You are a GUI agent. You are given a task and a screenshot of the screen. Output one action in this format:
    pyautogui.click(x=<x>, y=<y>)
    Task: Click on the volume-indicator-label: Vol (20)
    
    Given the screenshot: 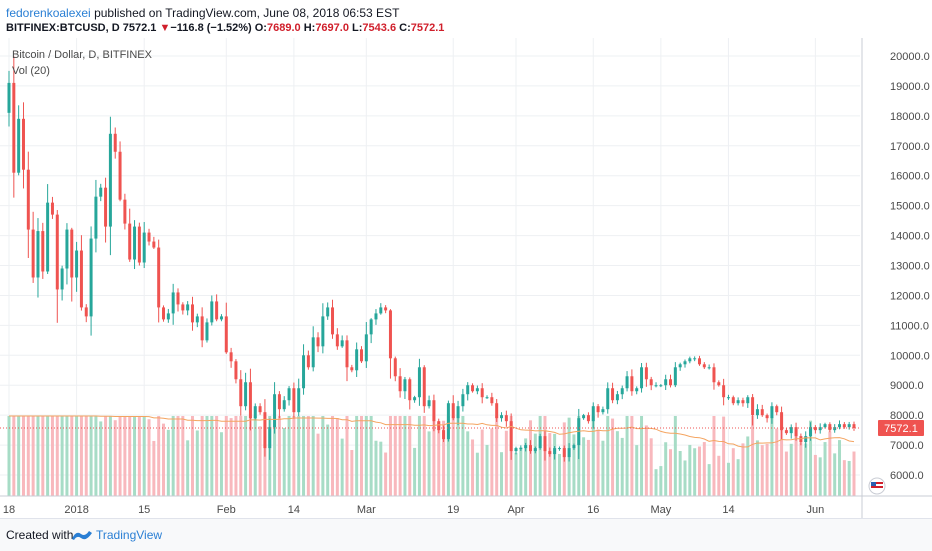 What is the action you would take?
    pyautogui.click(x=31, y=71)
    